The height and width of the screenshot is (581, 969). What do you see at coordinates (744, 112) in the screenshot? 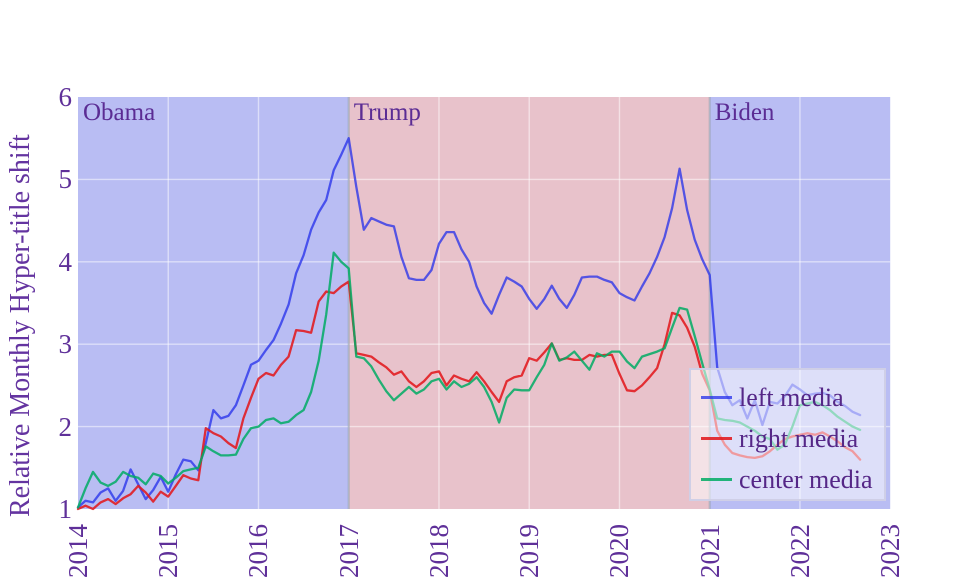
I see `region-label-biden: Biden` at bounding box center [744, 112].